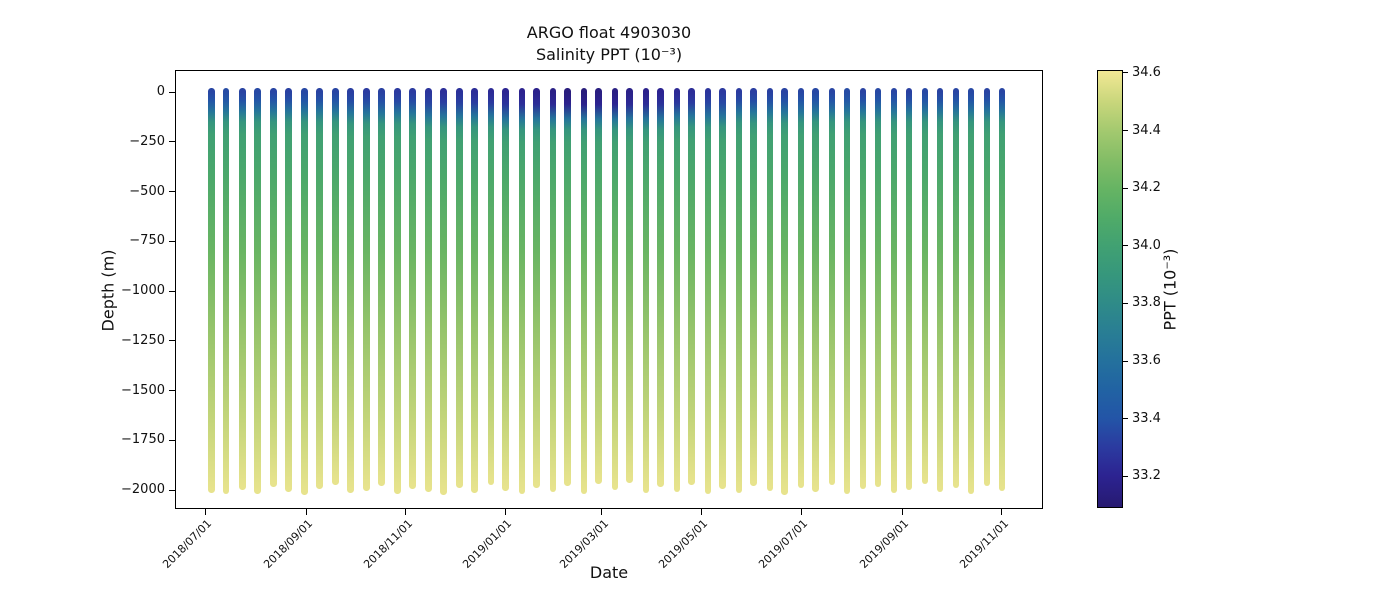 The height and width of the screenshot is (600, 1400). Describe the element at coordinates (584, 544) in the screenshot. I see `x-tick-label: 2019/03/01` at that location.